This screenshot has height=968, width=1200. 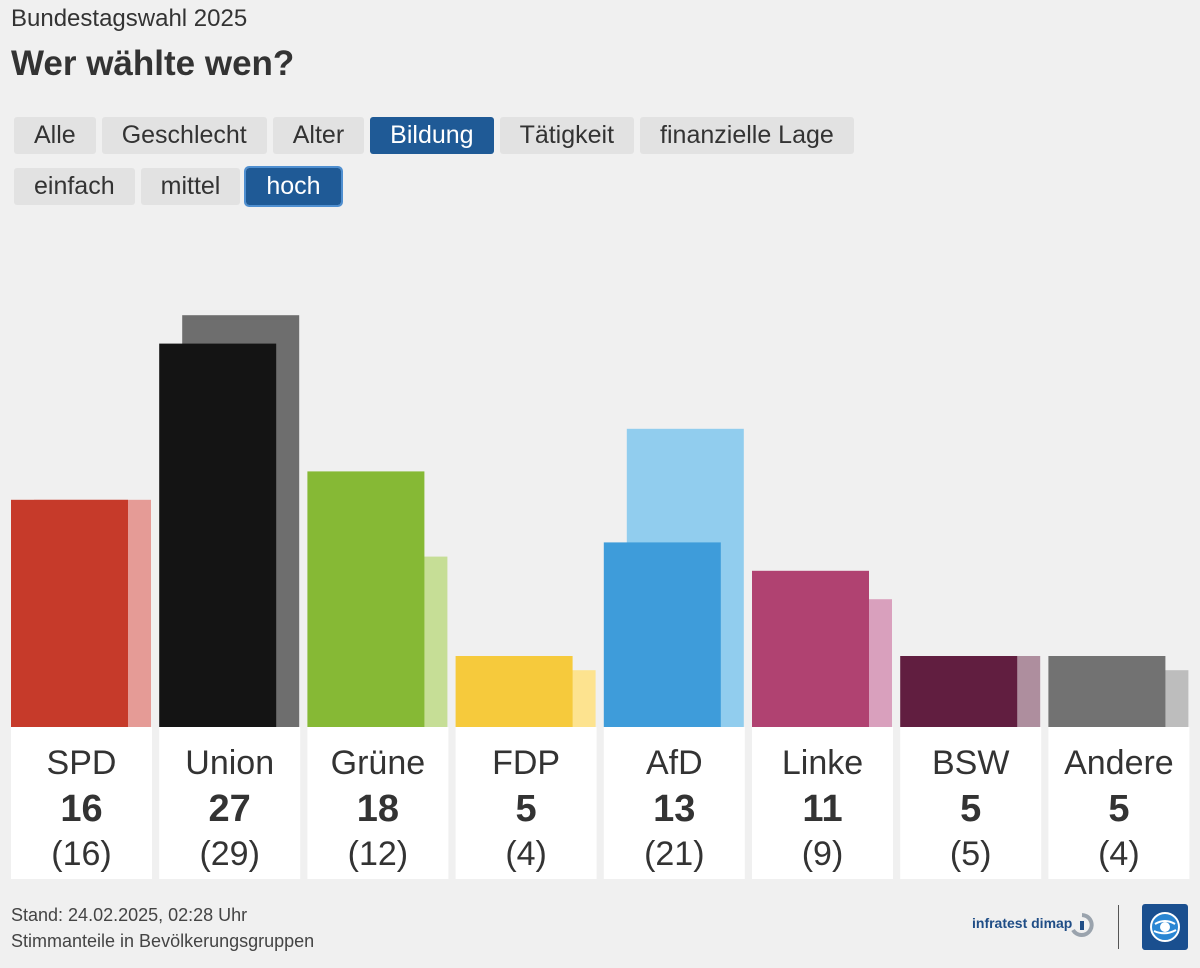 I want to click on tab-hoch: hoch, so click(x=293, y=186).